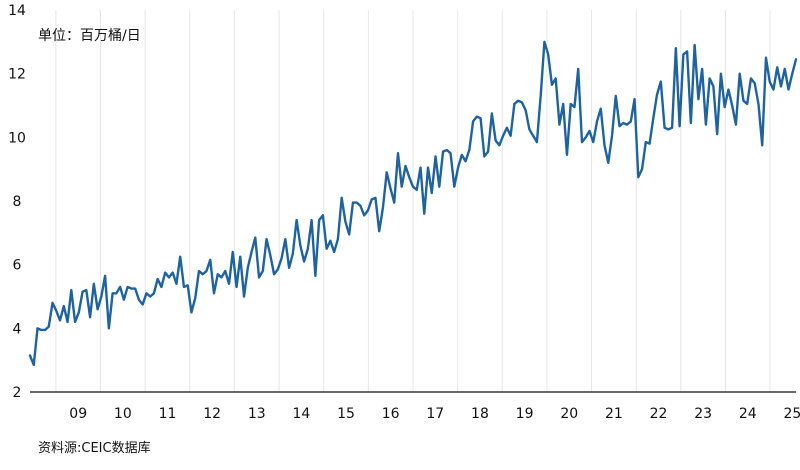 The image size is (800, 470). I want to click on x-tick-label: 09, so click(78, 414).